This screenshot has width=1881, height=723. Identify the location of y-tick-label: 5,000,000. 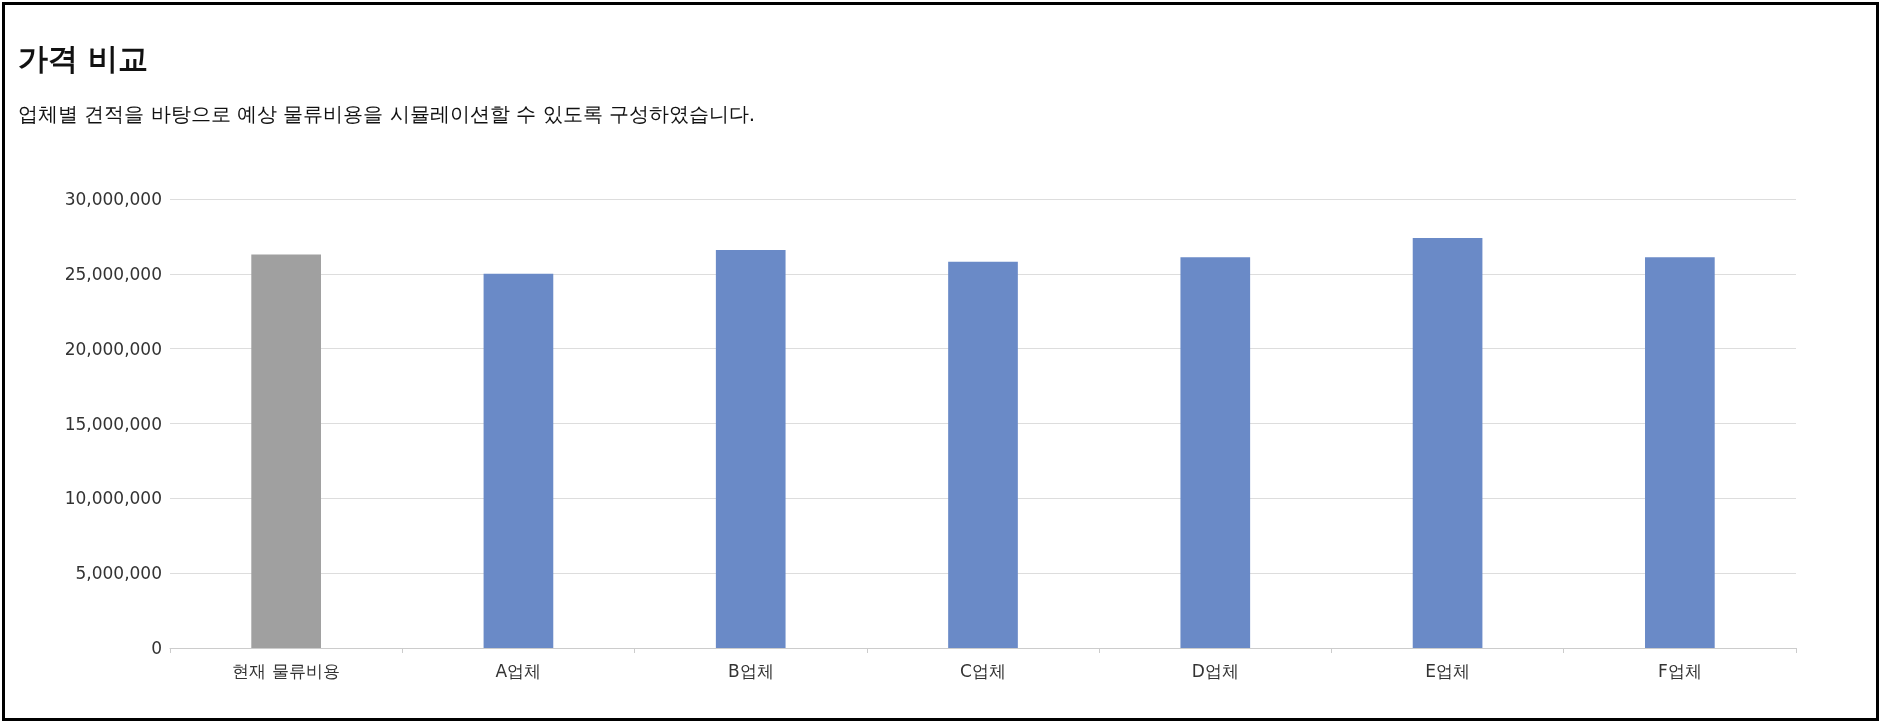
(118, 573).